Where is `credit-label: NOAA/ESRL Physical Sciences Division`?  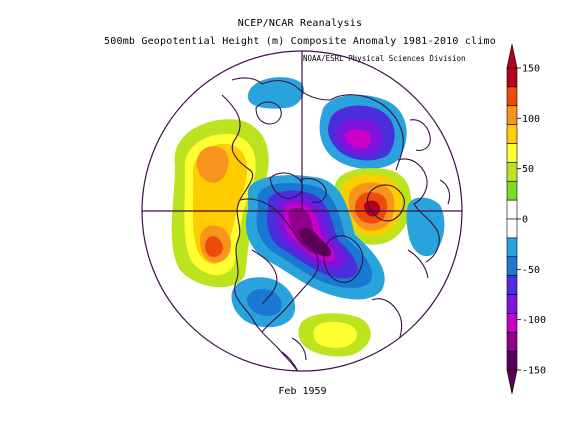 credit-label: NOAA/ESRL Physical Sciences Division is located at coordinates (384, 58).